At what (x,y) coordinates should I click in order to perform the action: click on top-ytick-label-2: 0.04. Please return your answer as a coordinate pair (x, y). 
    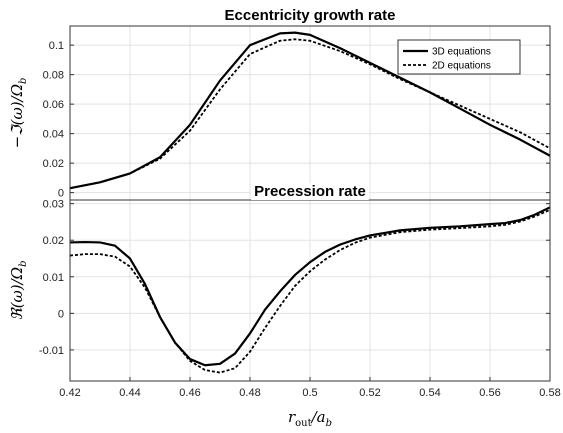
    Looking at the image, I should click on (53, 135).